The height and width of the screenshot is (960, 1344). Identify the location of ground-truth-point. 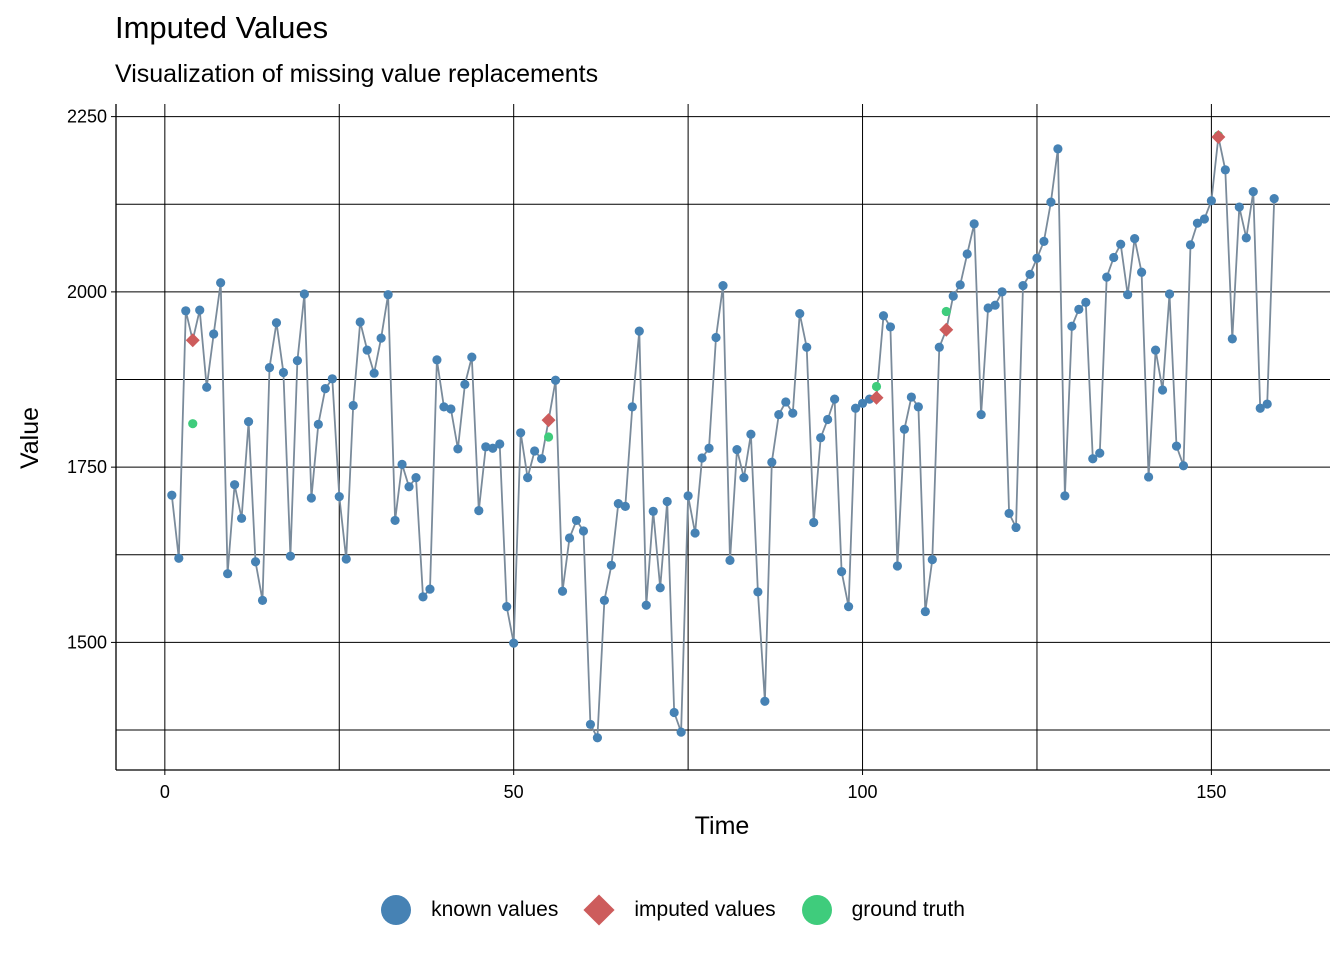
(548, 437).